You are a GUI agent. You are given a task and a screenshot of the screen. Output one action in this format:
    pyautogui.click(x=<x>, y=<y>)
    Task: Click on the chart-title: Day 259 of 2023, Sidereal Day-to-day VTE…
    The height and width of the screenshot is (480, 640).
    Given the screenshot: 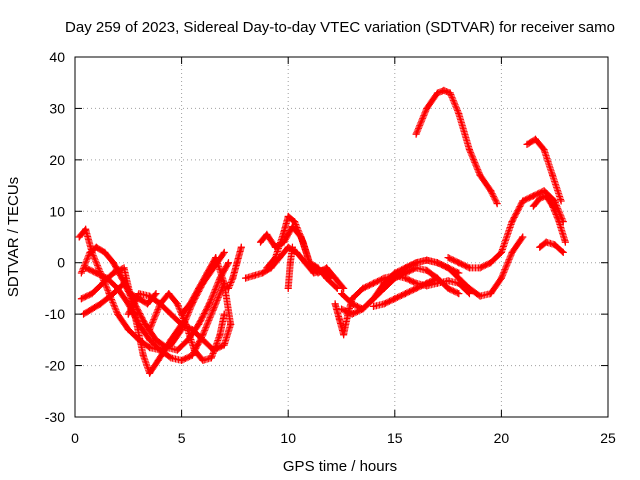 What is the action you would take?
    pyautogui.click(x=340, y=27)
    